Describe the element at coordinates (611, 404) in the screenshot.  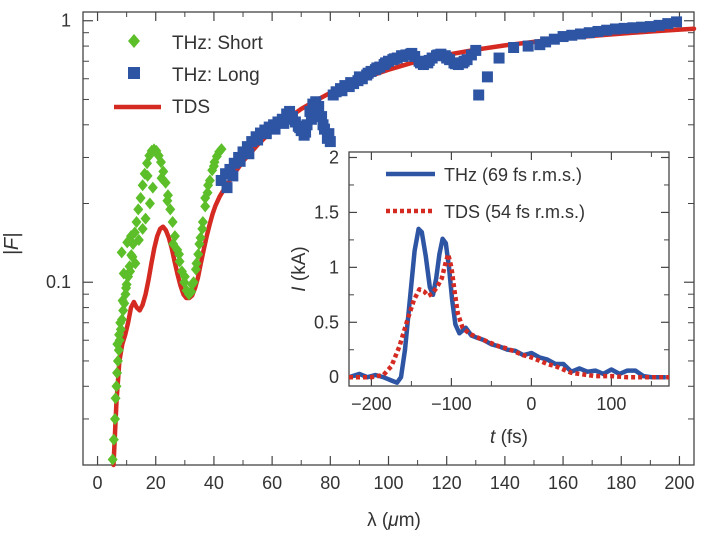
I see `inset-x-tick-label: 100` at that location.